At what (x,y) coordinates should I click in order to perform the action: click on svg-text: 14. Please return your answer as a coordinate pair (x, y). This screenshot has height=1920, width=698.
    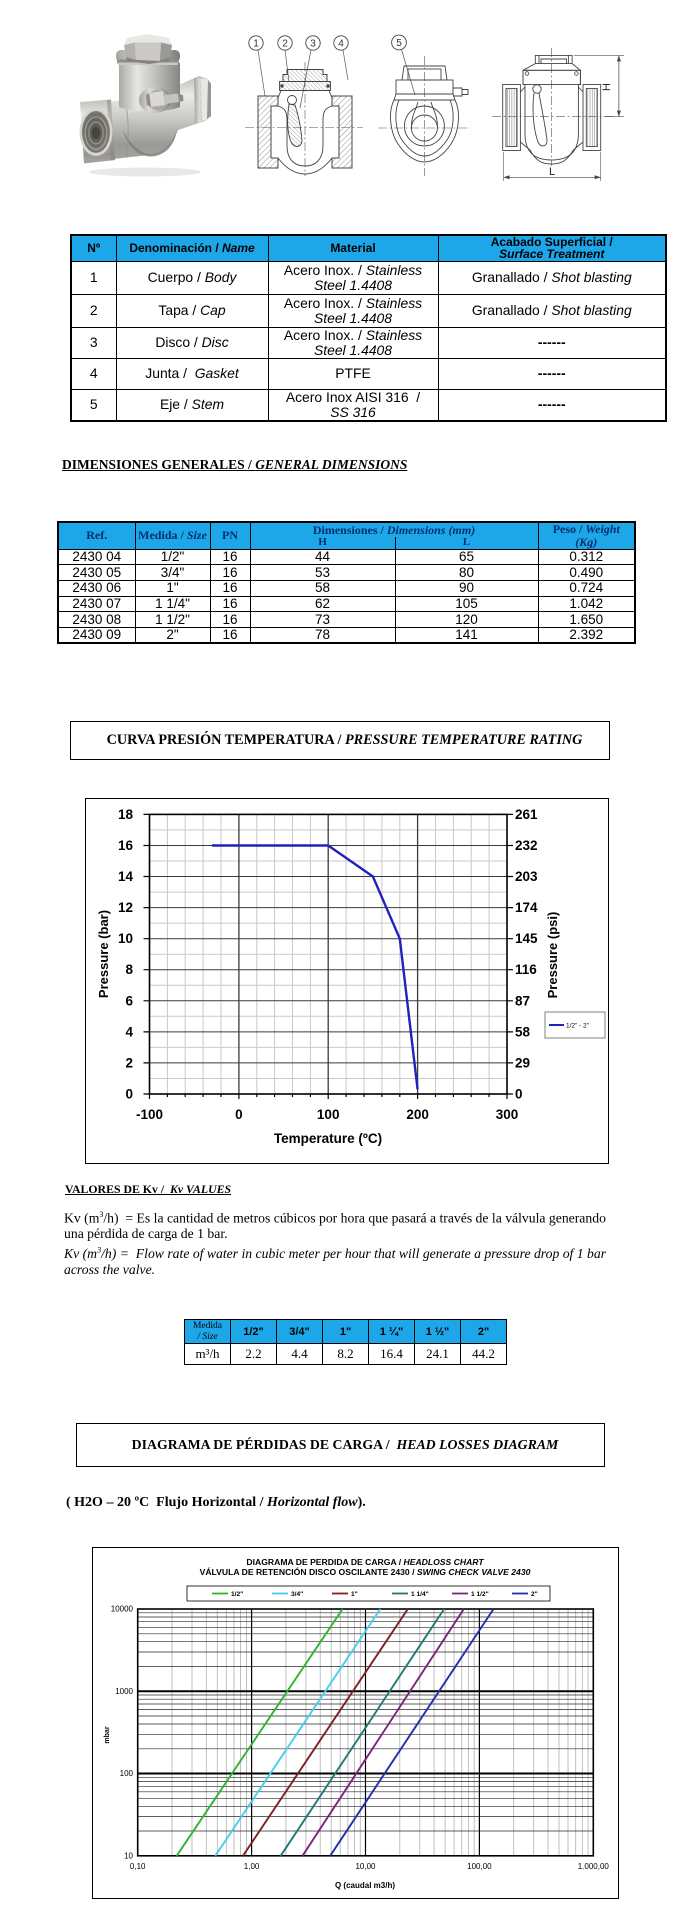
    Looking at the image, I should click on (126, 876).